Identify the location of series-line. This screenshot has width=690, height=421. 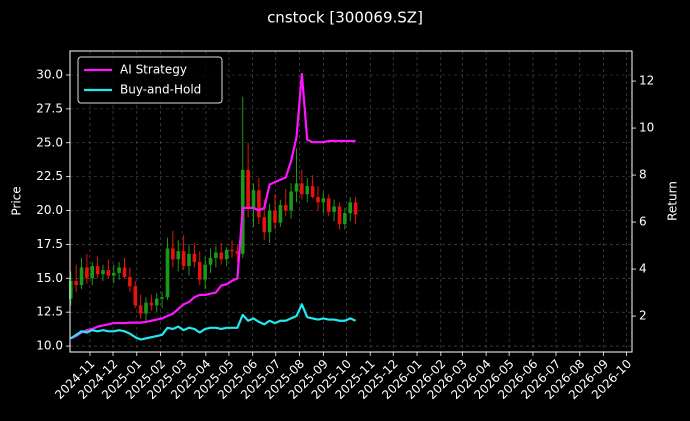
(213, 322).